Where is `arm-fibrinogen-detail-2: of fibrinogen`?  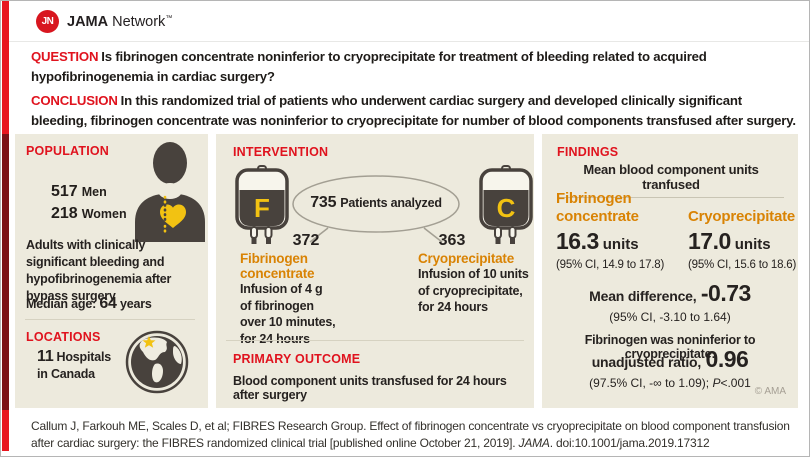 arm-fibrinogen-detail-2: of fibrinogen is located at coordinates (277, 305).